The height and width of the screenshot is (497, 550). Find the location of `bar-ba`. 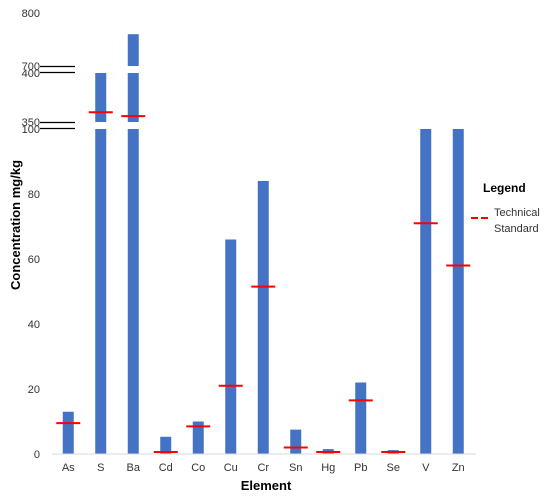

bar-ba is located at coordinates (133, 244).